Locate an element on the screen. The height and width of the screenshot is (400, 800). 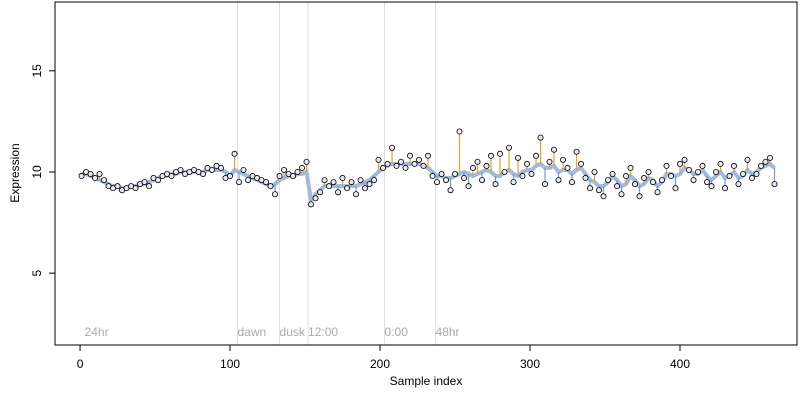
annotation: 24hr is located at coordinates (97, 332).